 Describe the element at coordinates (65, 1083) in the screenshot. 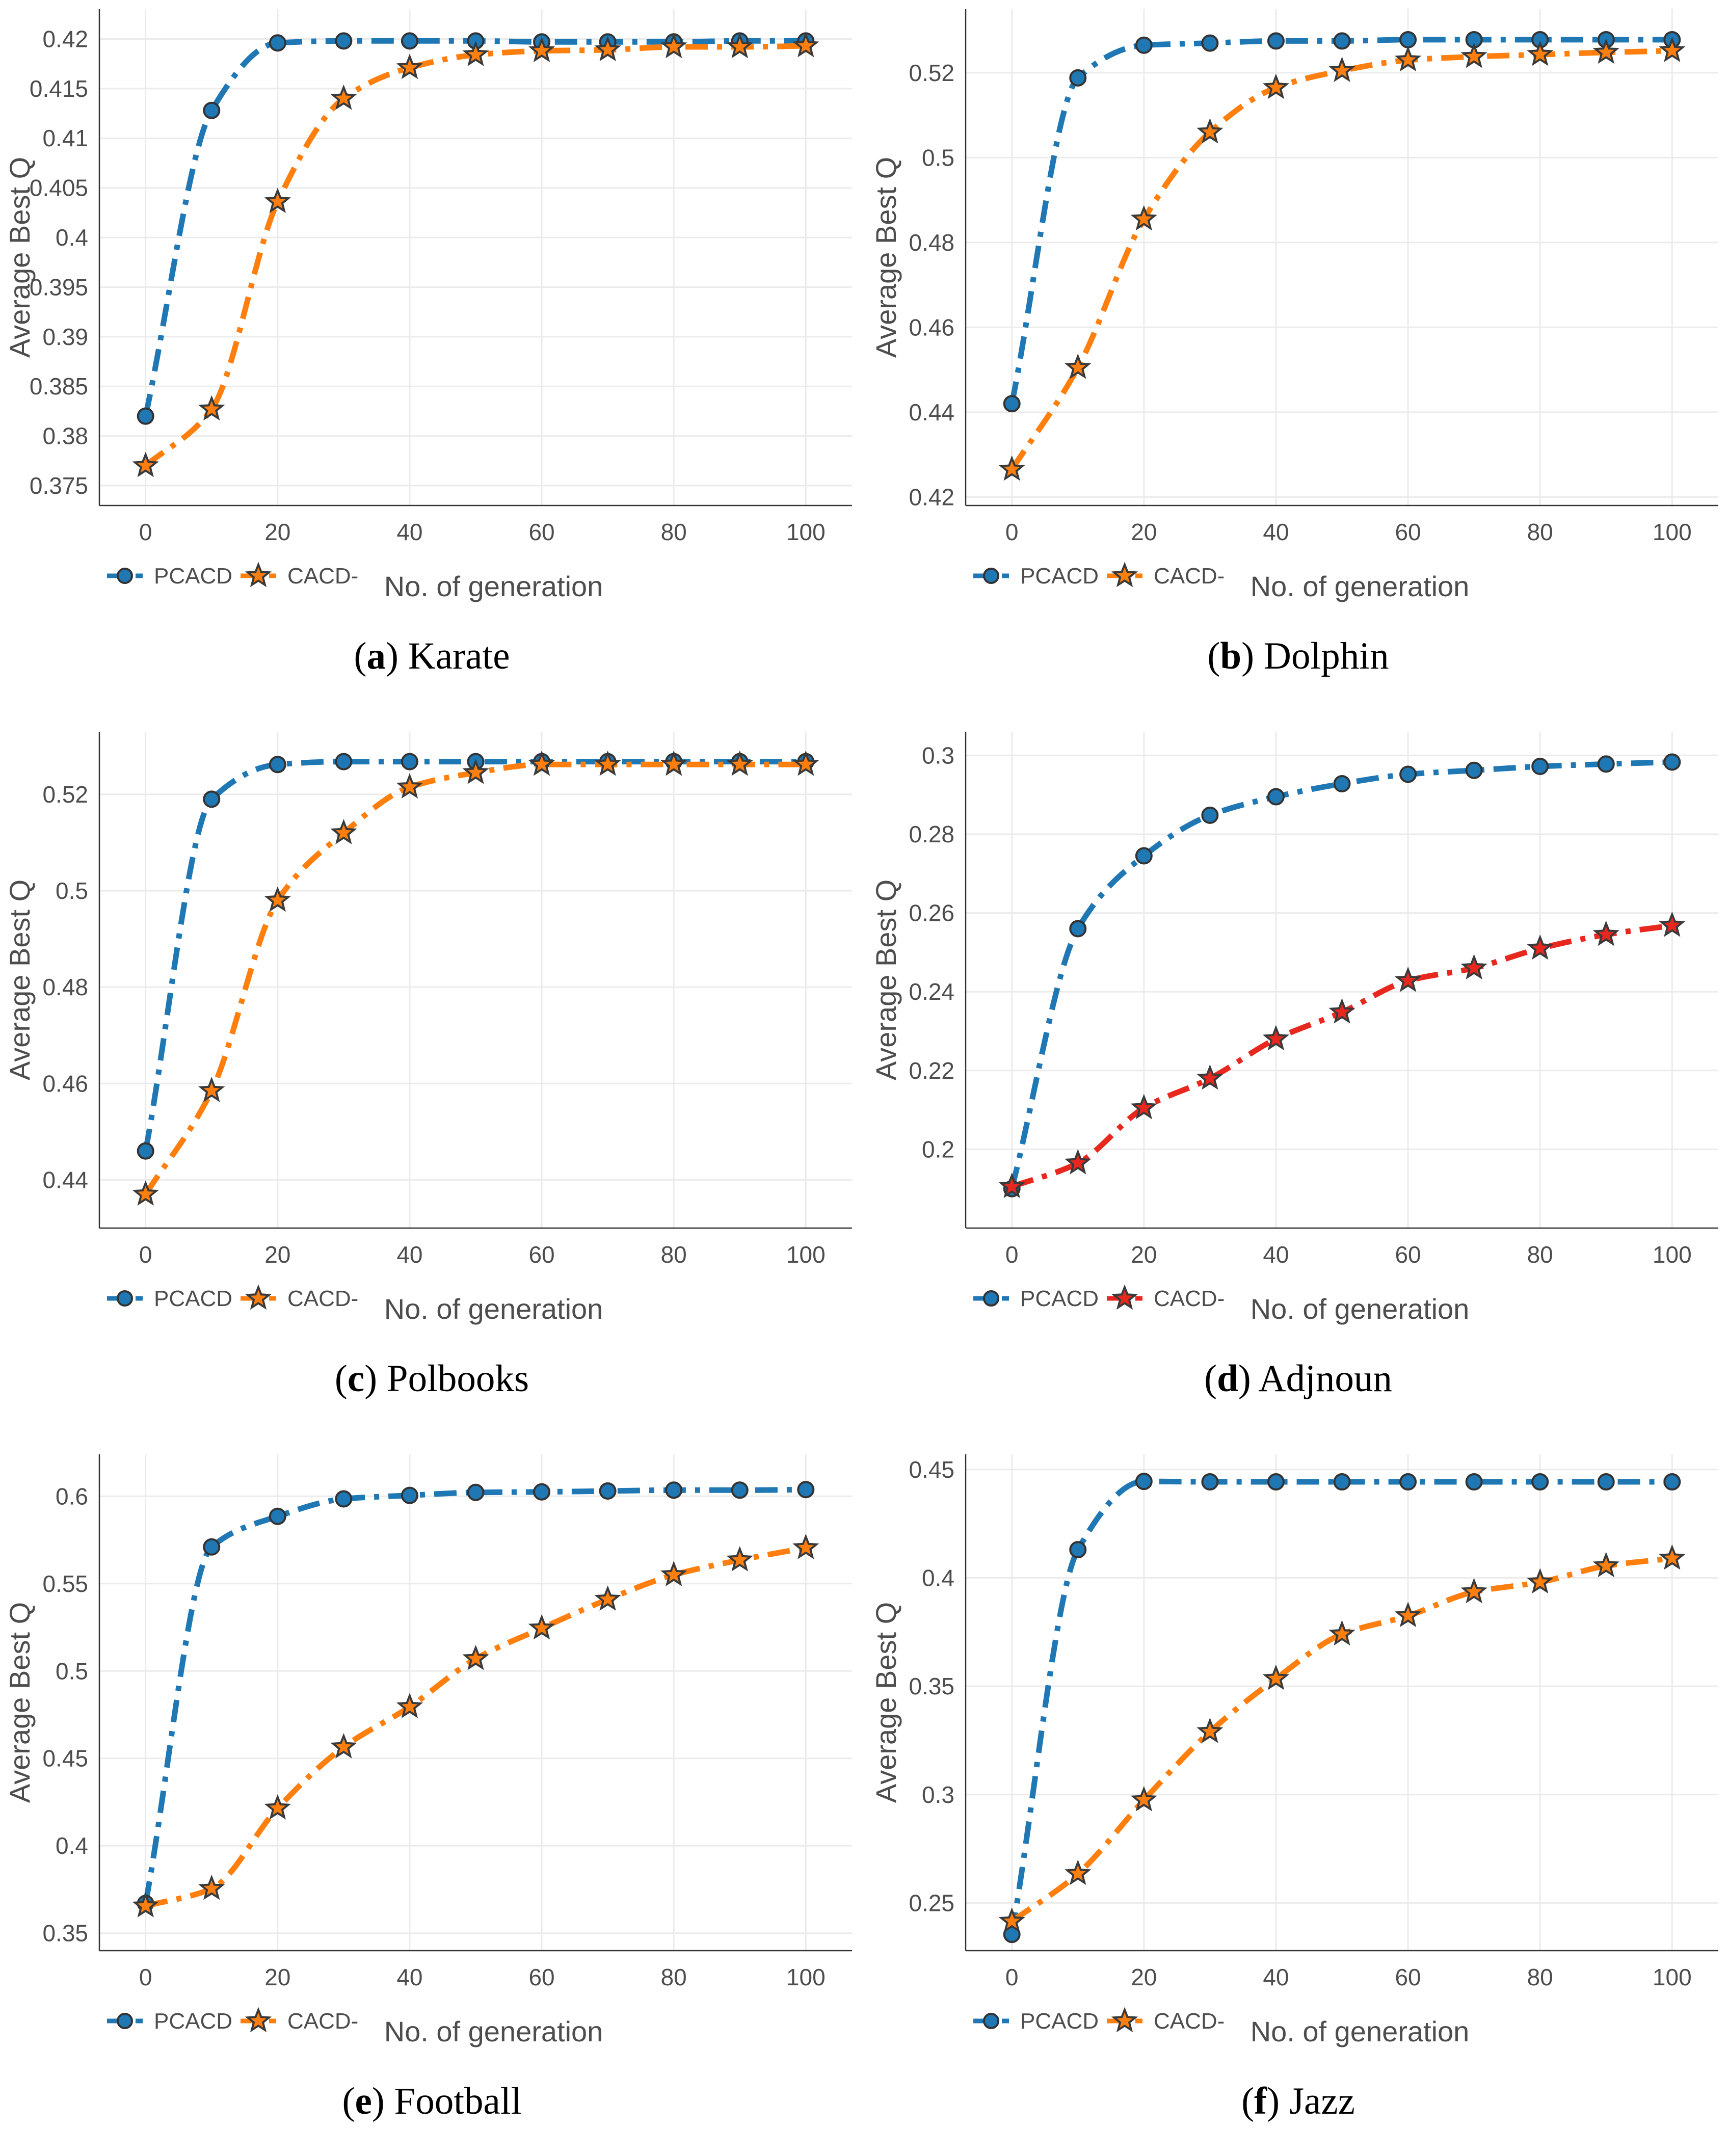

I see `y-tick-label: 0.46` at that location.